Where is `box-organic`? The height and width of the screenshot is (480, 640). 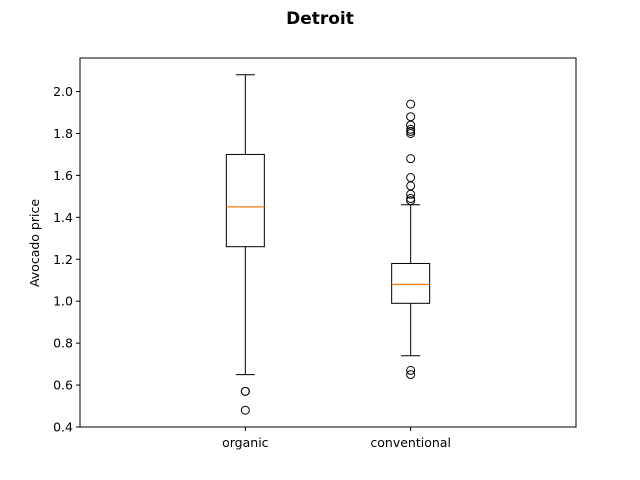
box-organic is located at coordinates (245, 244).